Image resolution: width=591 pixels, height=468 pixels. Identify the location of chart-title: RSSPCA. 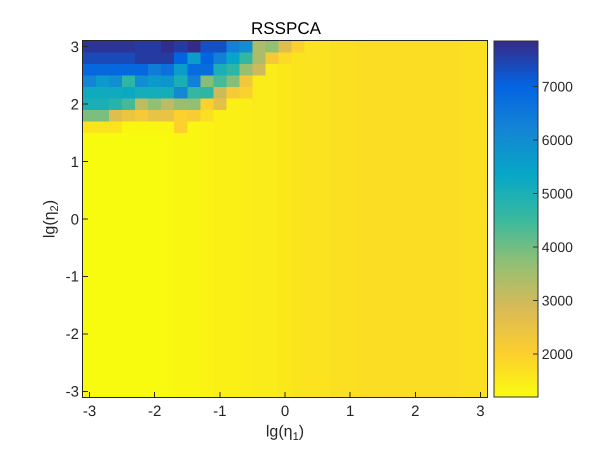
(286, 28).